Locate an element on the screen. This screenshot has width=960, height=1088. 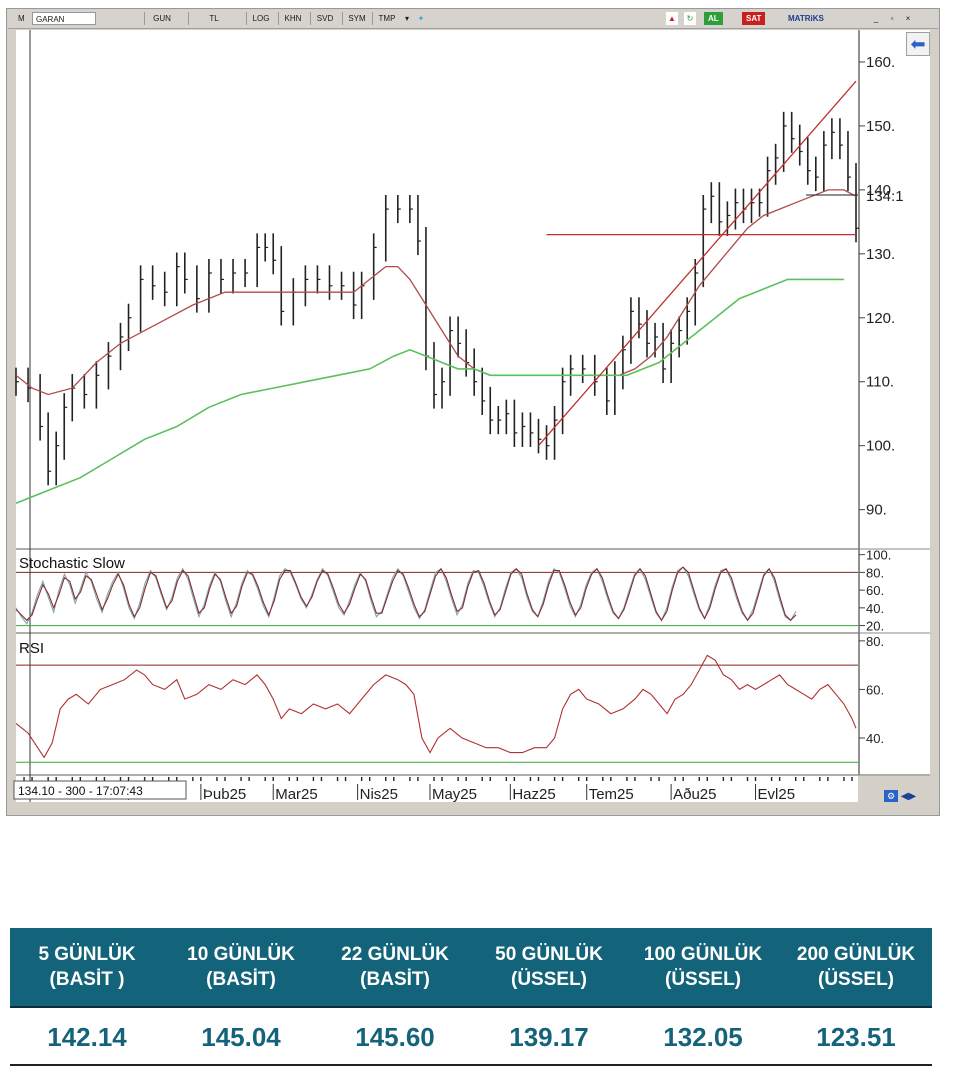
month-label: Nis25 is located at coordinates (379, 794).